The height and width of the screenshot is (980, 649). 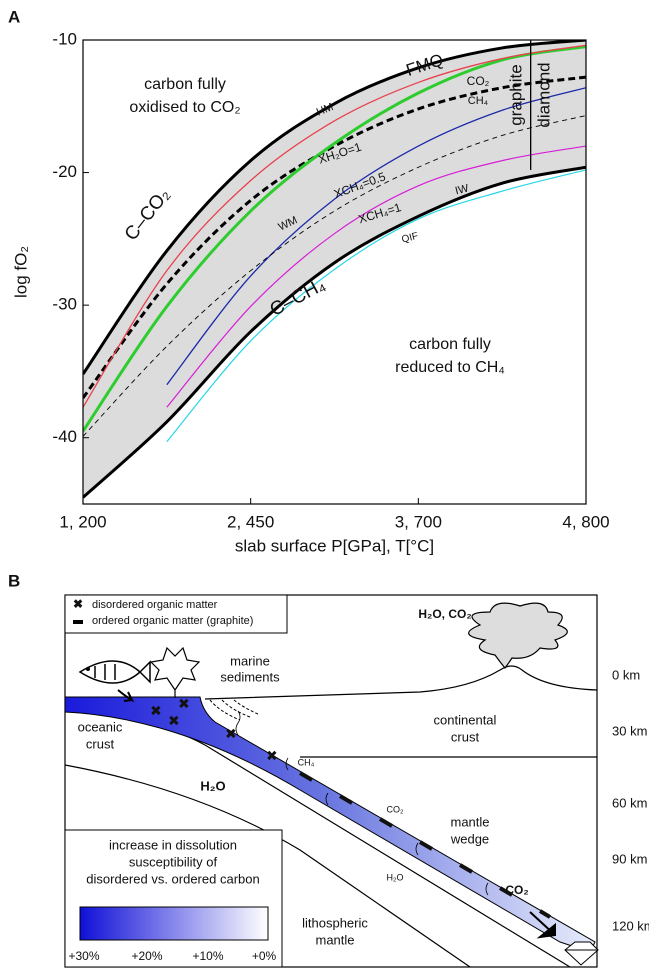 What do you see at coordinates (172, 878) in the screenshot?
I see `colorbar-title: disordered vs. ordered carbon` at bounding box center [172, 878].